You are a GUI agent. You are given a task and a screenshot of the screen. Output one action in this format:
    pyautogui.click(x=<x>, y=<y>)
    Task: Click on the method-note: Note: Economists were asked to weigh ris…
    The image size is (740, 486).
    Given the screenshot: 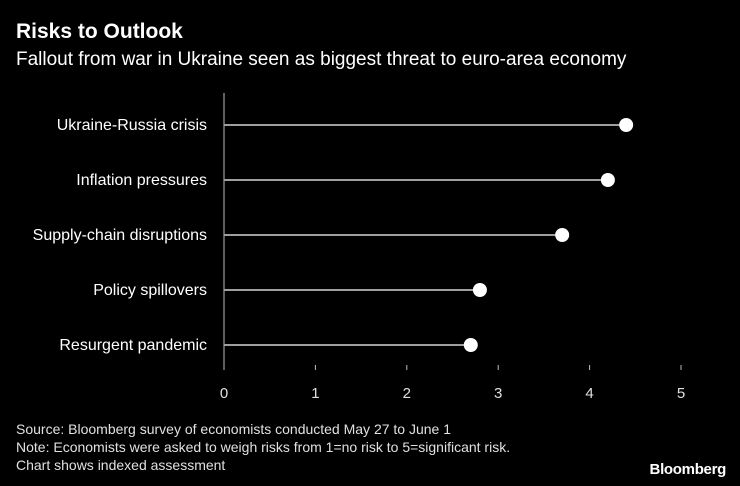 What is the action you would take?
    pyautogui.click(x=263, y=447)
    